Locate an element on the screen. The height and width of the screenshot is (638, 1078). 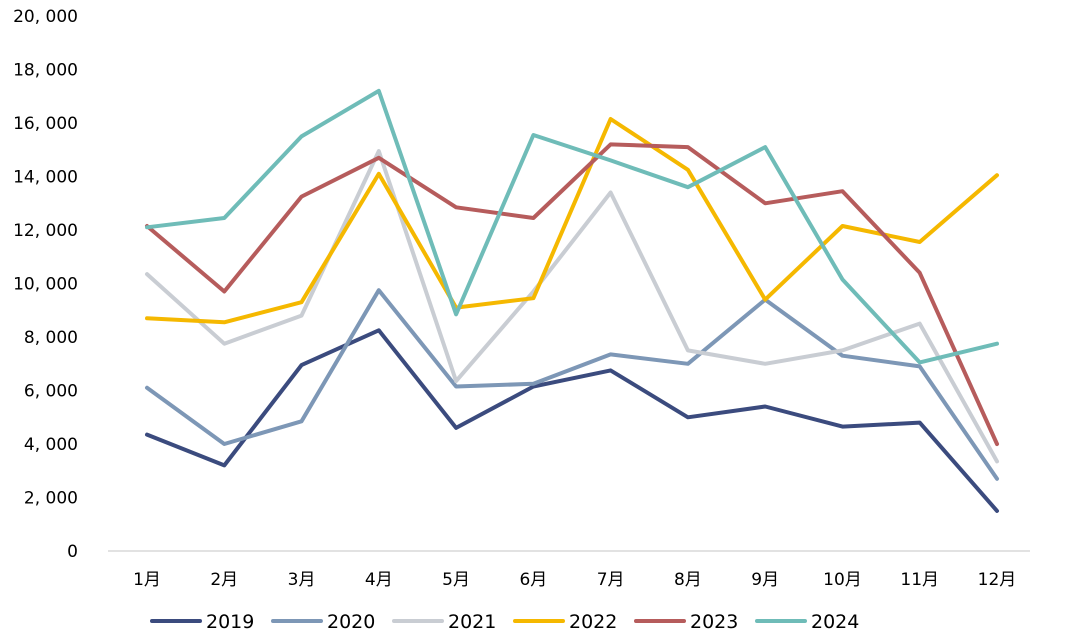
y-tick-label: 14, 000 is located at coordinates (45, 178).